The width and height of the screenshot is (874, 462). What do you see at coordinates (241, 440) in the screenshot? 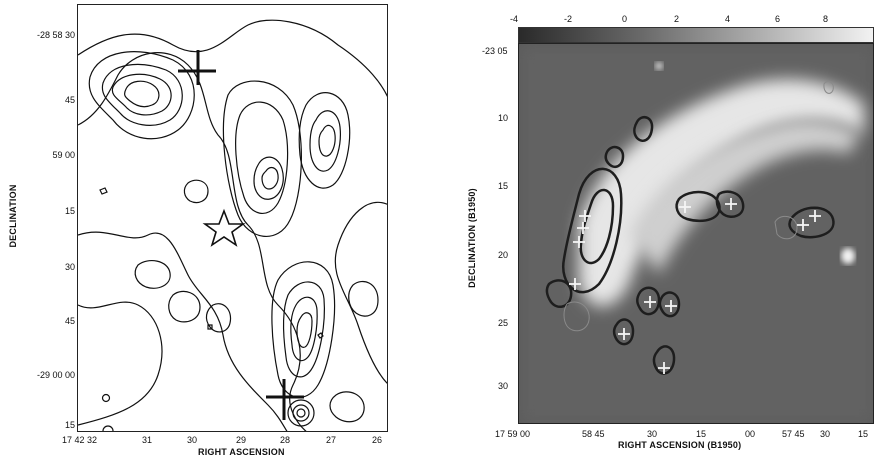
I see `x-tick-label: 29` at bounding box center [241, 440].